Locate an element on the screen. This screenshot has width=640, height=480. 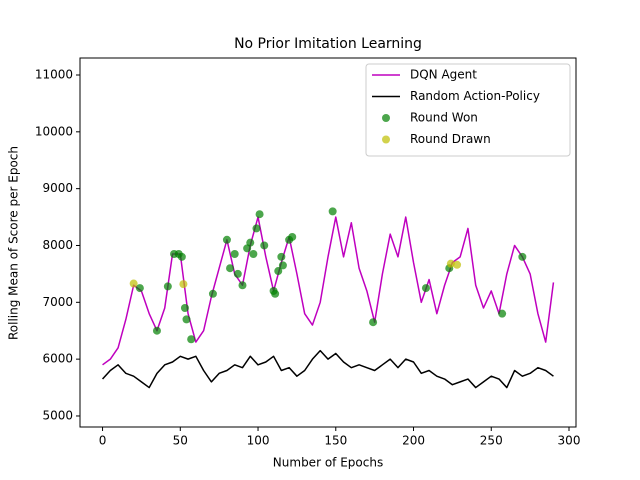
legend-label: Random Action-Policy is located at coordinates (475, 96).